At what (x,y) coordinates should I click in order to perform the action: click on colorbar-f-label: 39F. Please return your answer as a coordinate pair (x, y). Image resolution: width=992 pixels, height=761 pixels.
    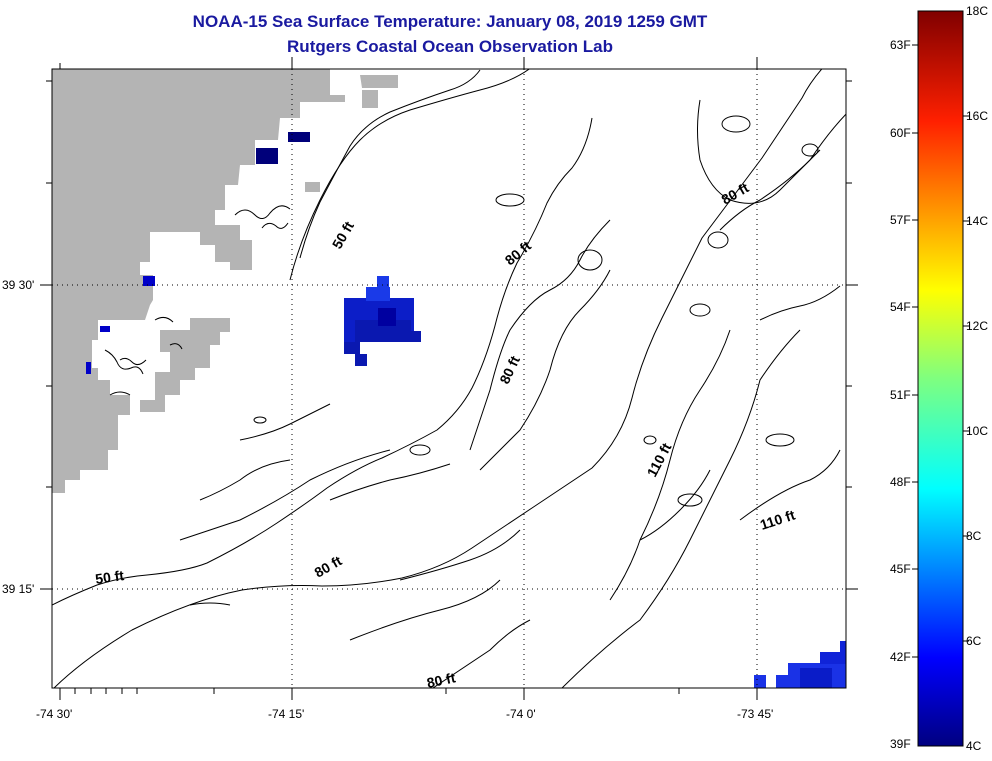
    Looking at the image, I should click on (900, 744).